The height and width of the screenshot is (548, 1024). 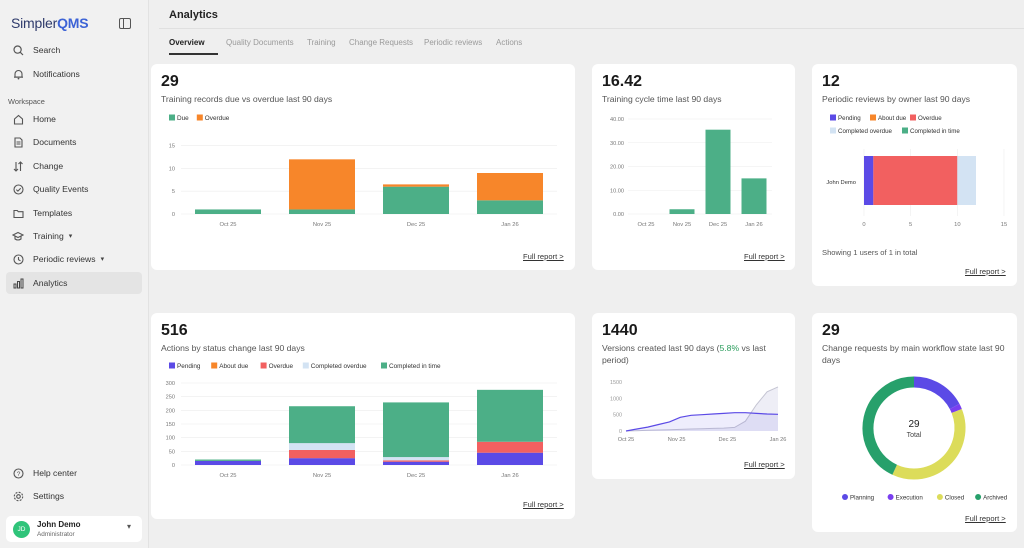 I want to click on sidebar-item-periodic-reviews: Periodic reviews ▾, so click(x=74, y=259).